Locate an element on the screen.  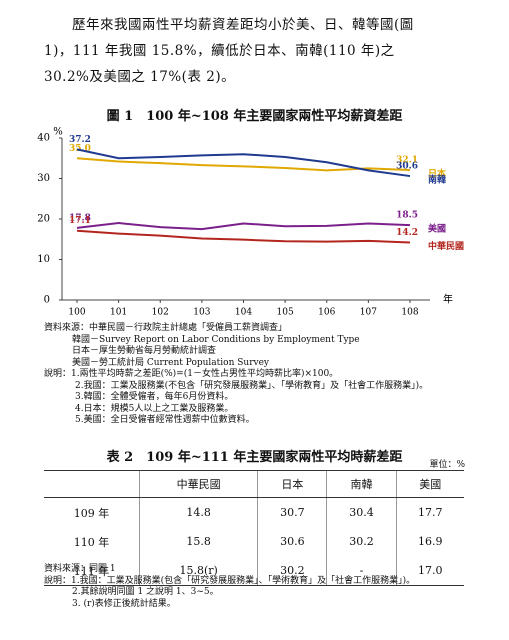
note: 3.韓國：全體受僱者，每年6月份資料。 is located at coordinates (154, 397).